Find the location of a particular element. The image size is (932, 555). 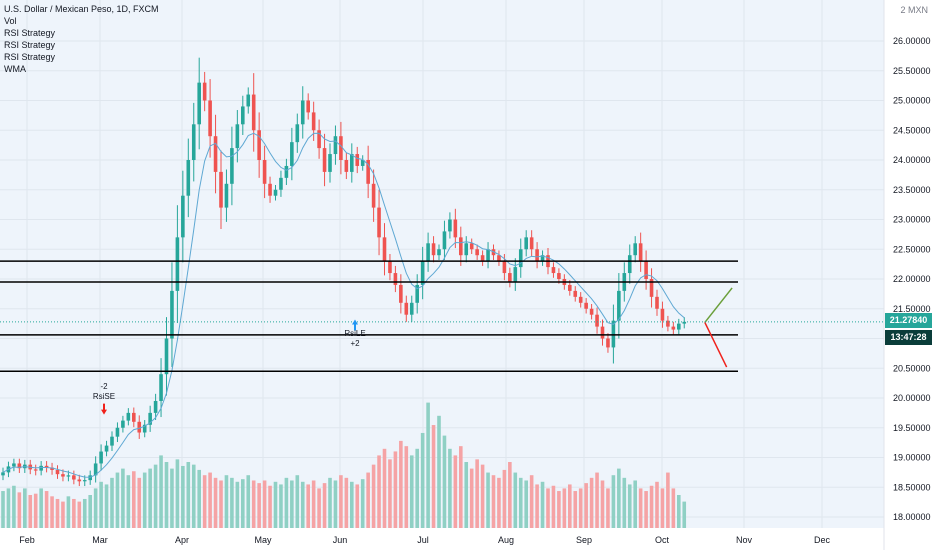

x-tick-label: Nov is located at coordinates (744, 540).